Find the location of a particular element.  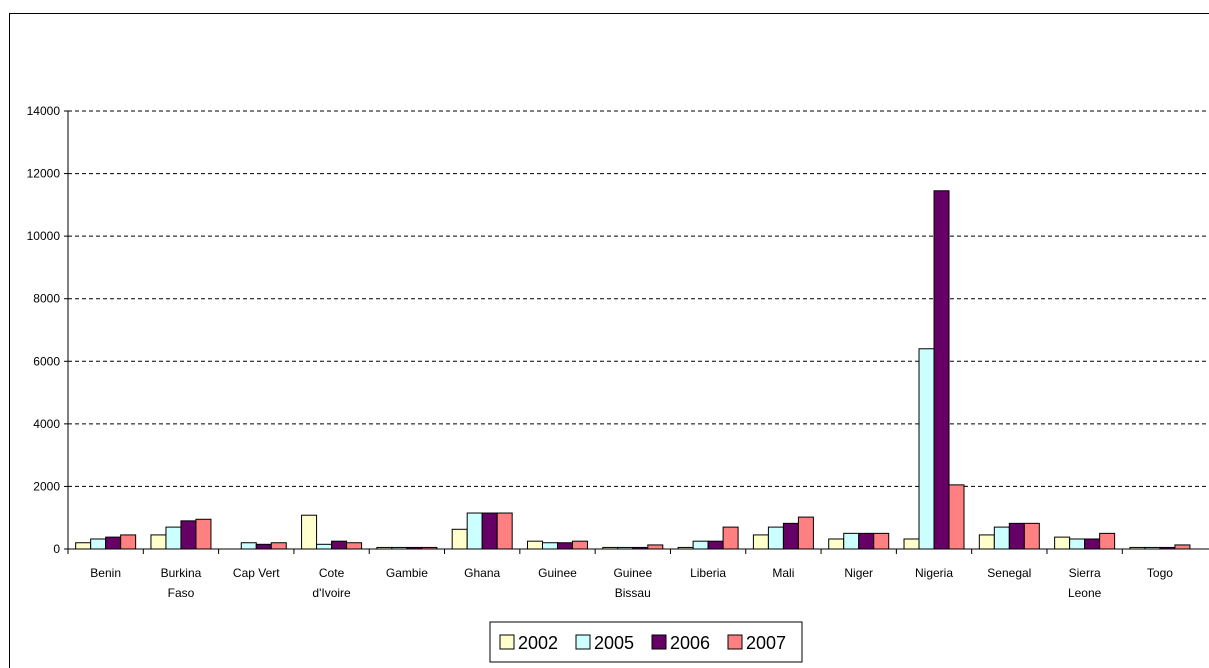

x-tick-label: Nigeria is located at coordinates (934, 573).